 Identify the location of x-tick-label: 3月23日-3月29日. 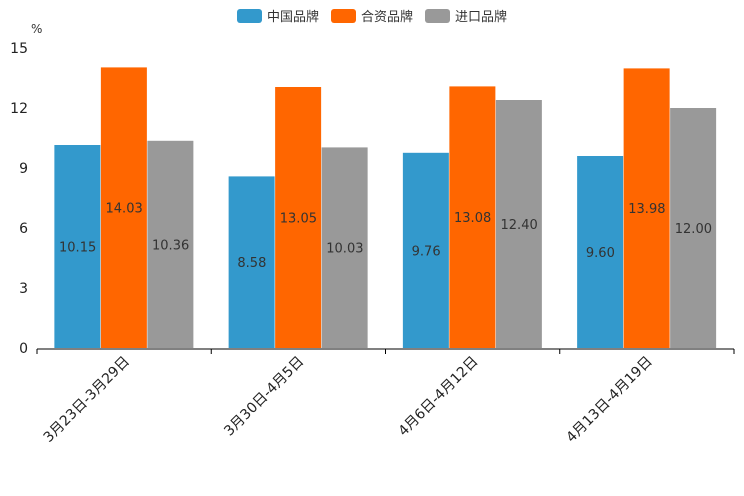
(87, 400).